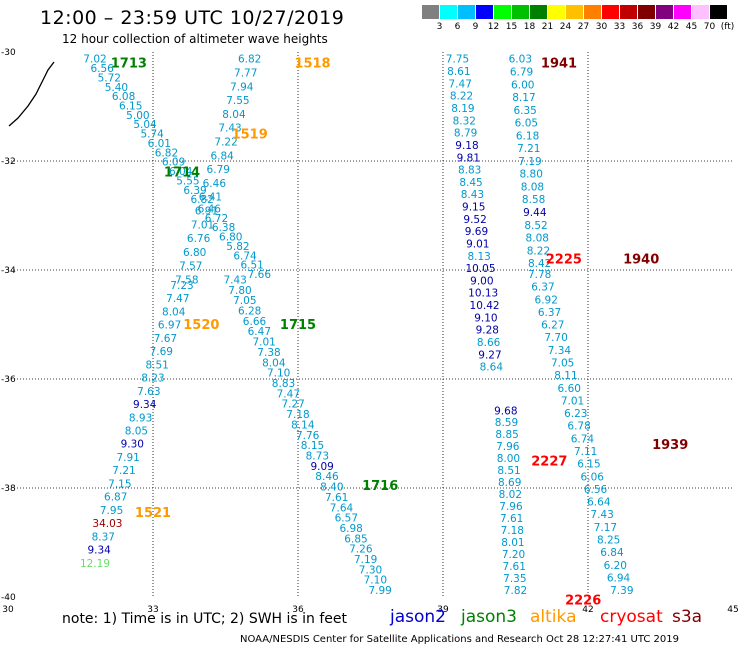 The image size is (740, 650). What do you see at coordinates (308, 436) in the screenshot?
I see `wave-height-value: 7.76` at bounding box center [308, 436].